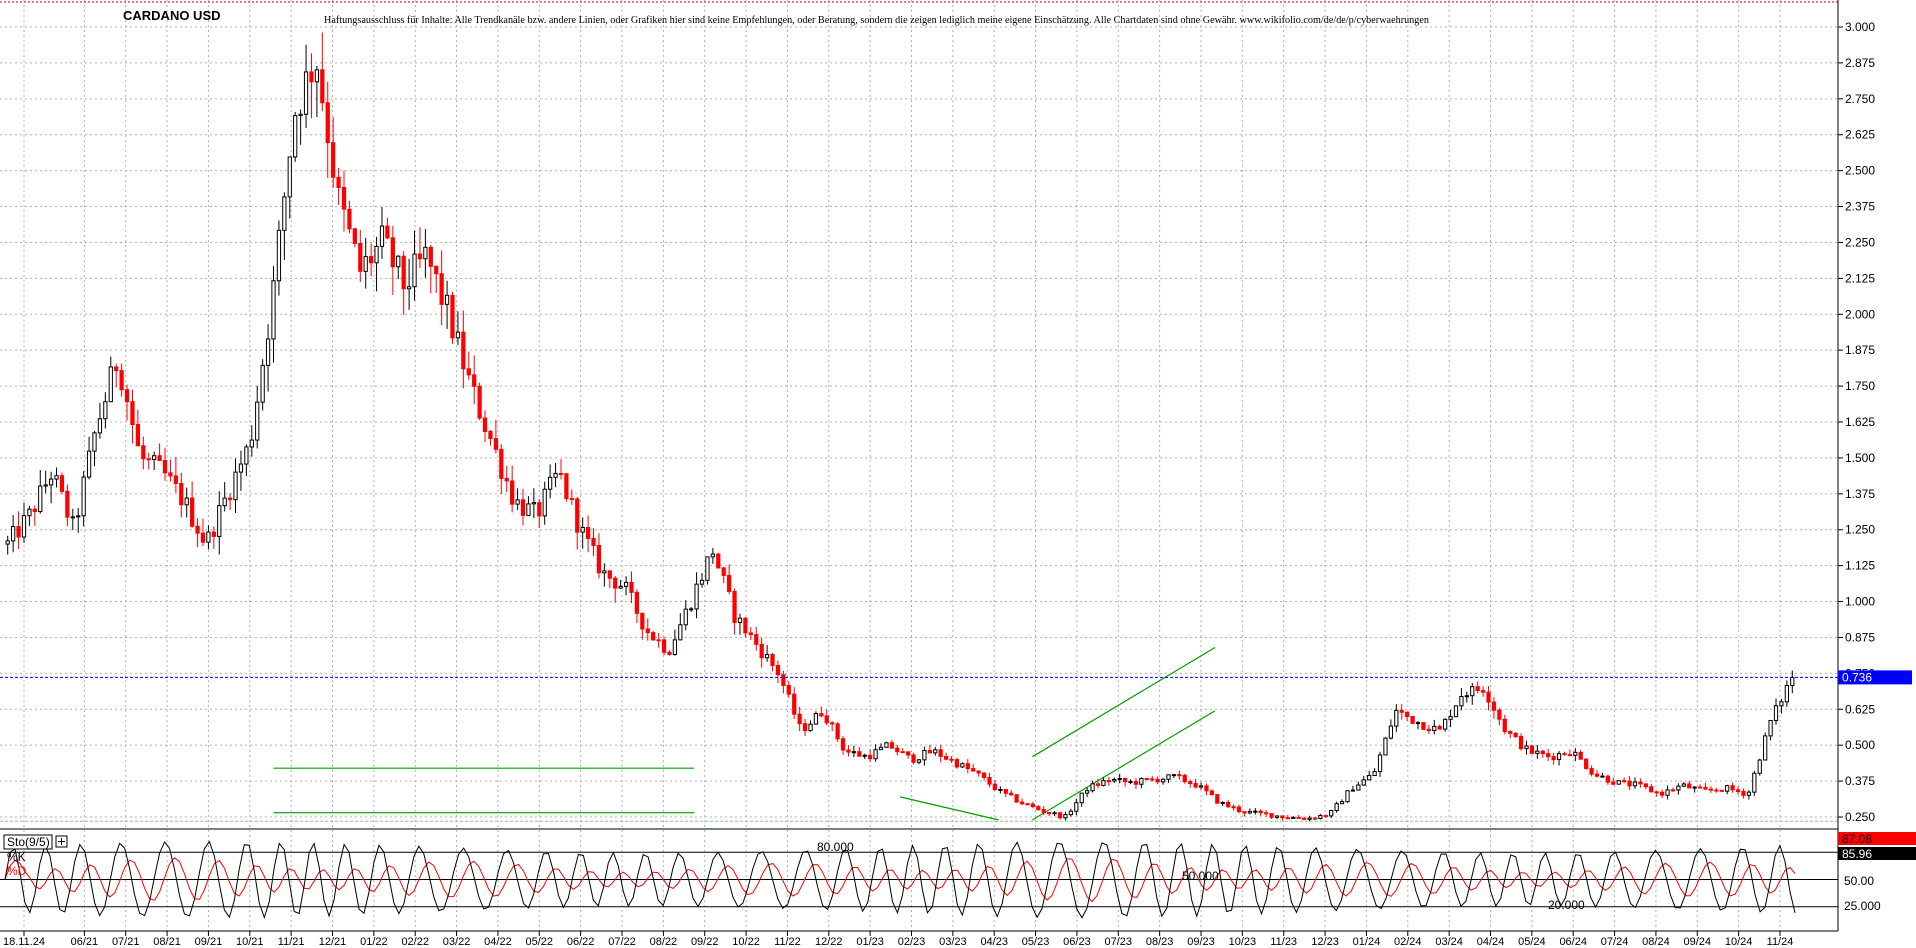 This screenshot has height=948, width=1916. What do you see at coordinates (1857, 839) in the screenshot?
I see `k-value: 87.08` at bounding box center [1857, 839].